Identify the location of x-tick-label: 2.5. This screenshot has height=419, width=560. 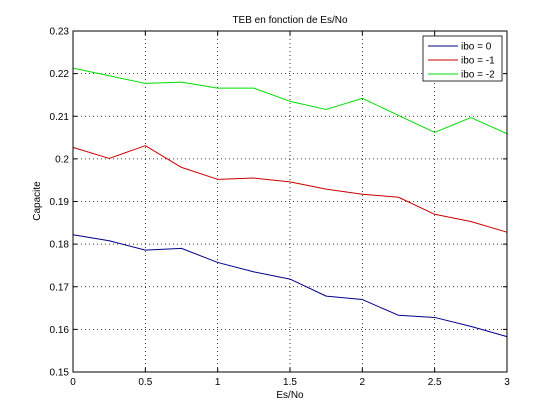
(435, 382).